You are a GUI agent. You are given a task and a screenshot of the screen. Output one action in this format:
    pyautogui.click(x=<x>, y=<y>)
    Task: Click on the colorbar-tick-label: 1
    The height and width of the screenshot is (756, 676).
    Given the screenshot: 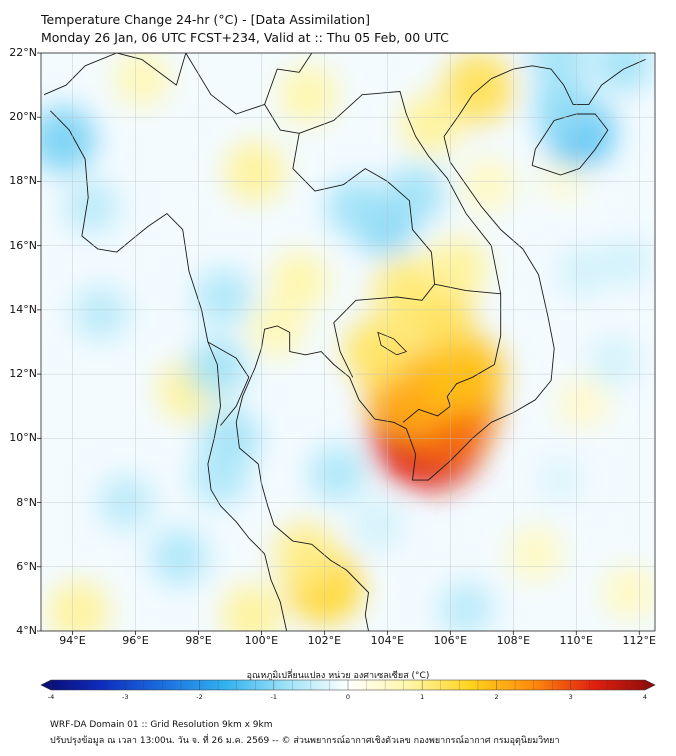 What is the action you would take?
    pyautogui.click(x=422, y=697)
    